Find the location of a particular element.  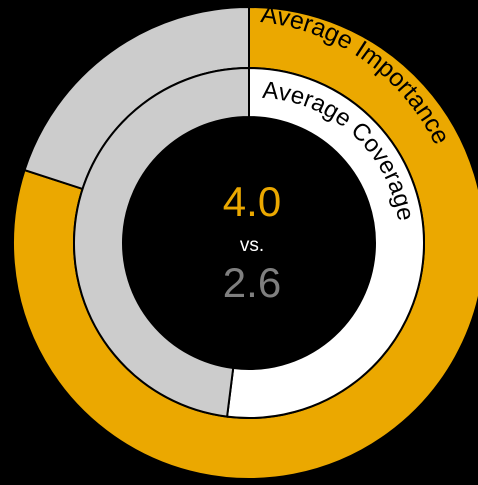

coverage-value: 2.6 is located at coordinates (252, 282).